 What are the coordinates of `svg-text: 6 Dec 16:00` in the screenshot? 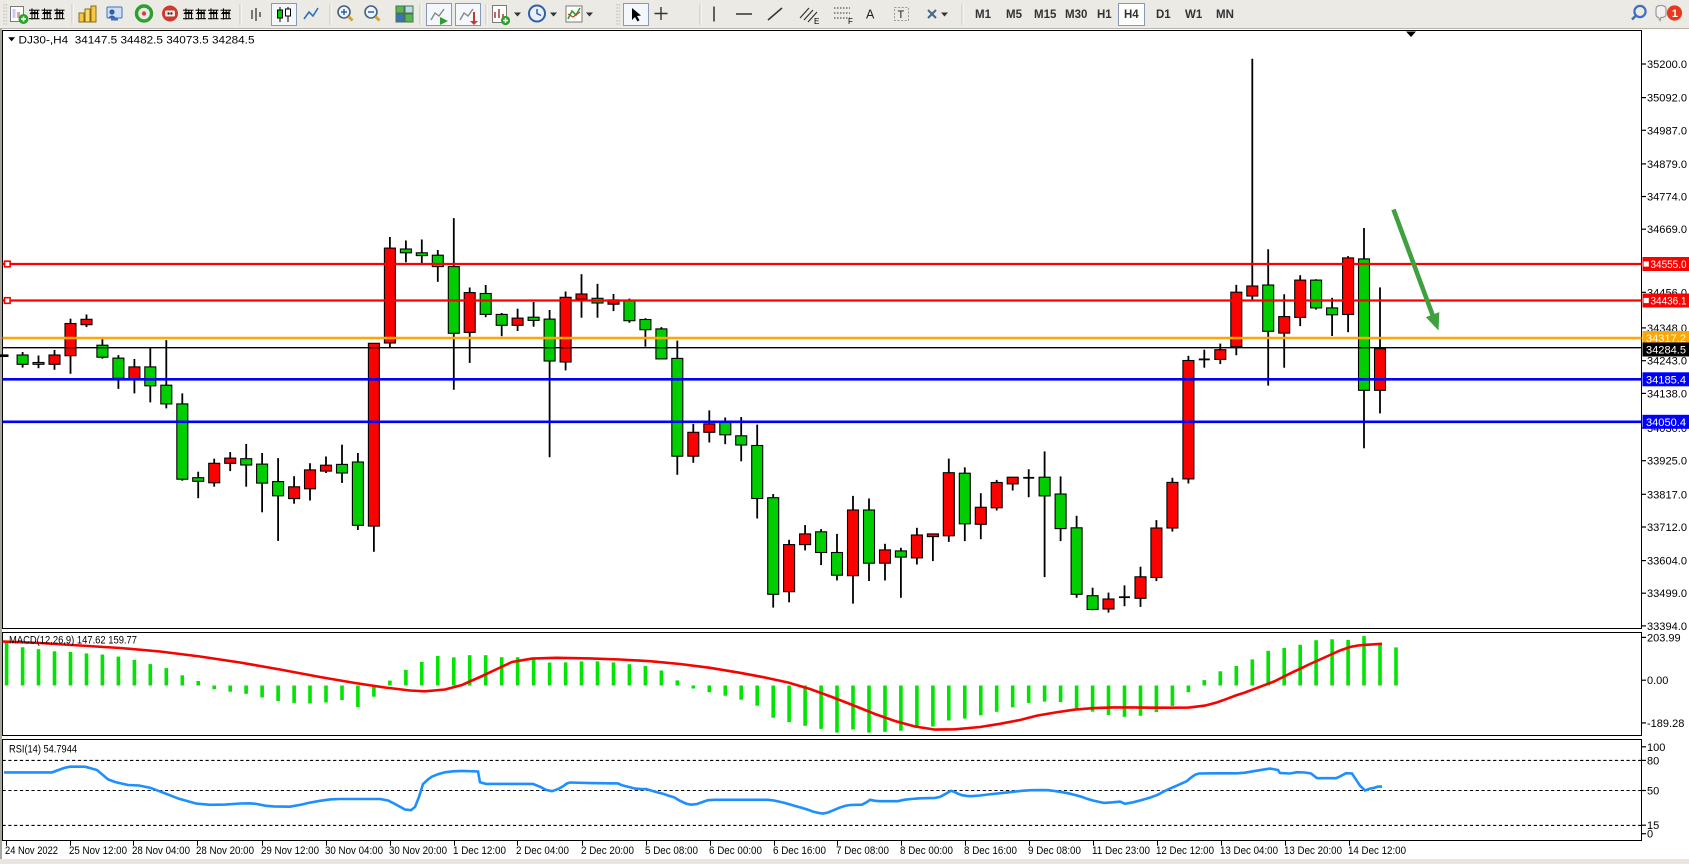 It's located at (799, 851).